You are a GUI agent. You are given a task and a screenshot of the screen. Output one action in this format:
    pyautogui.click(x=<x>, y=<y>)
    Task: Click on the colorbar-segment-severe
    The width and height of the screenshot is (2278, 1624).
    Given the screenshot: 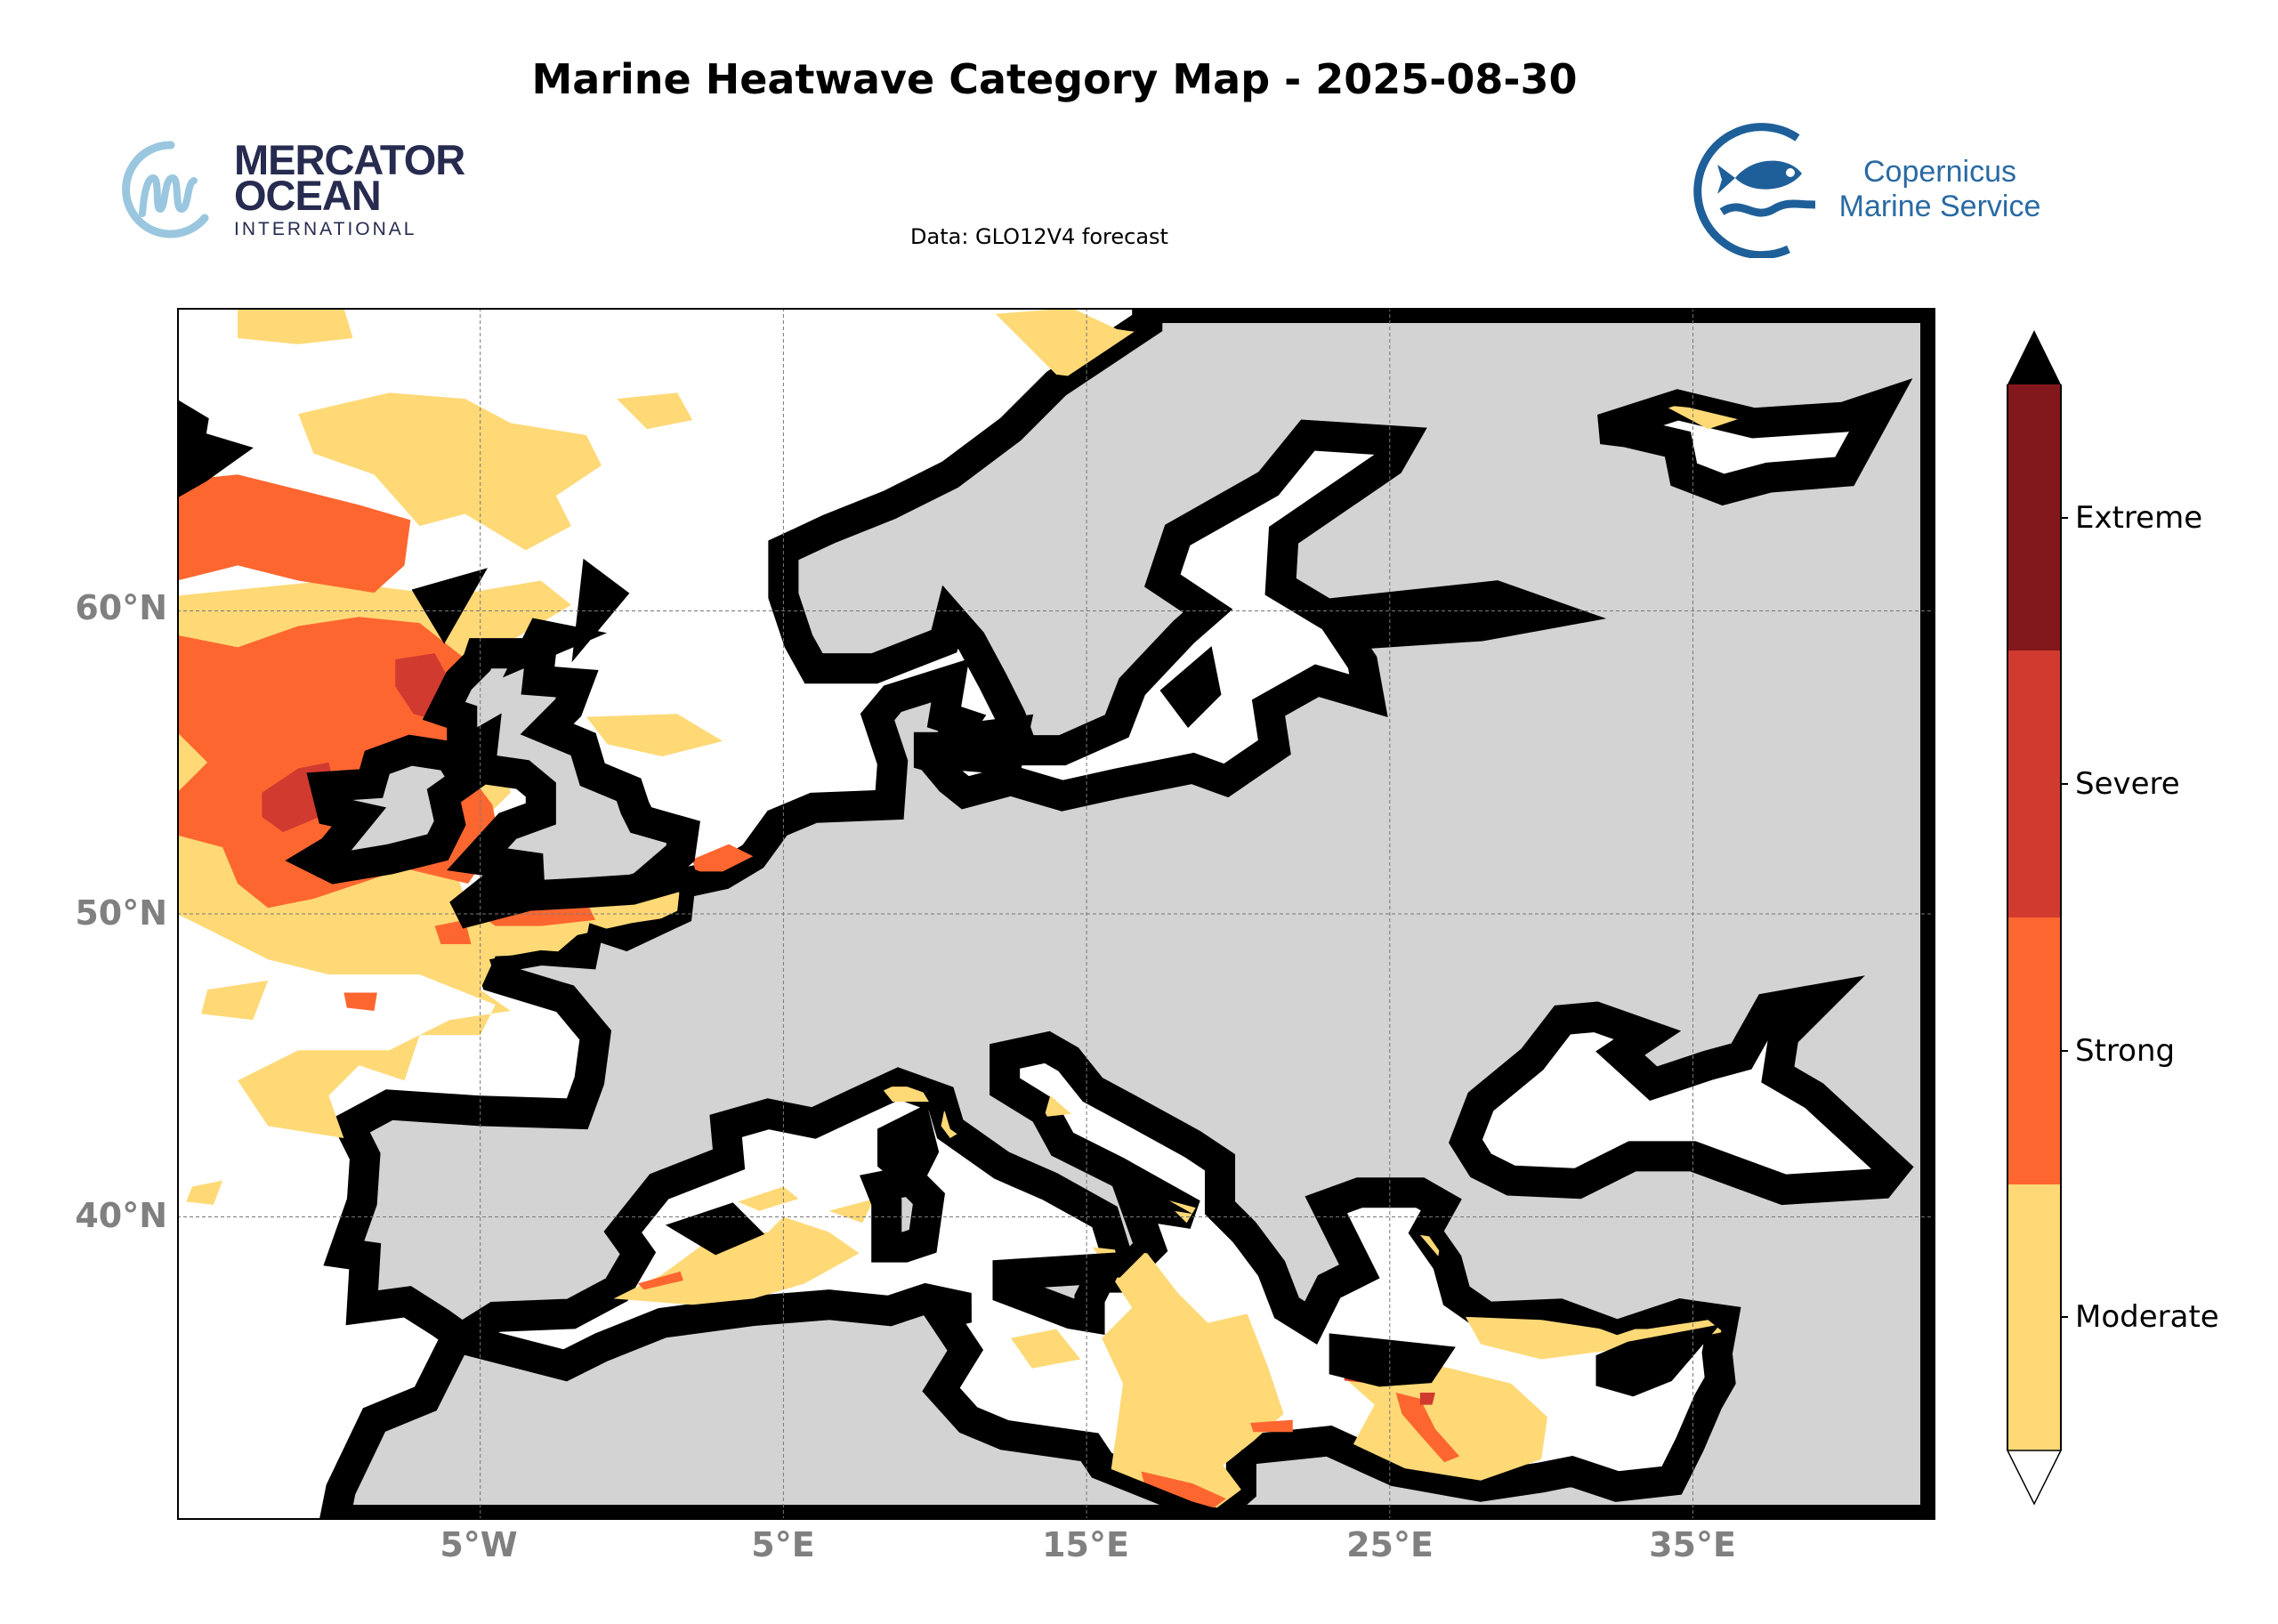 What is the action you would take?
    pyautogui.click(x=2034, y=783)
    